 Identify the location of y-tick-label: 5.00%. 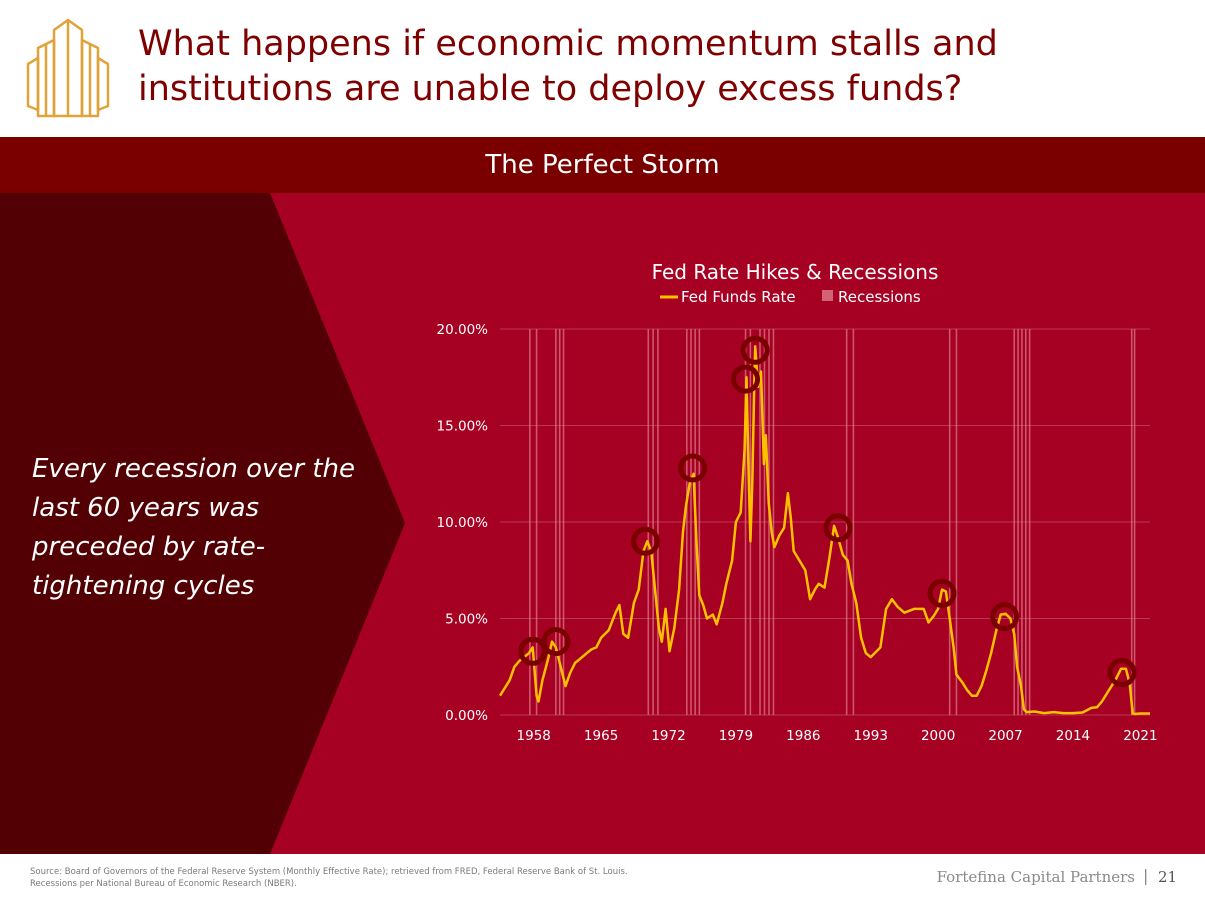
(466, 620).